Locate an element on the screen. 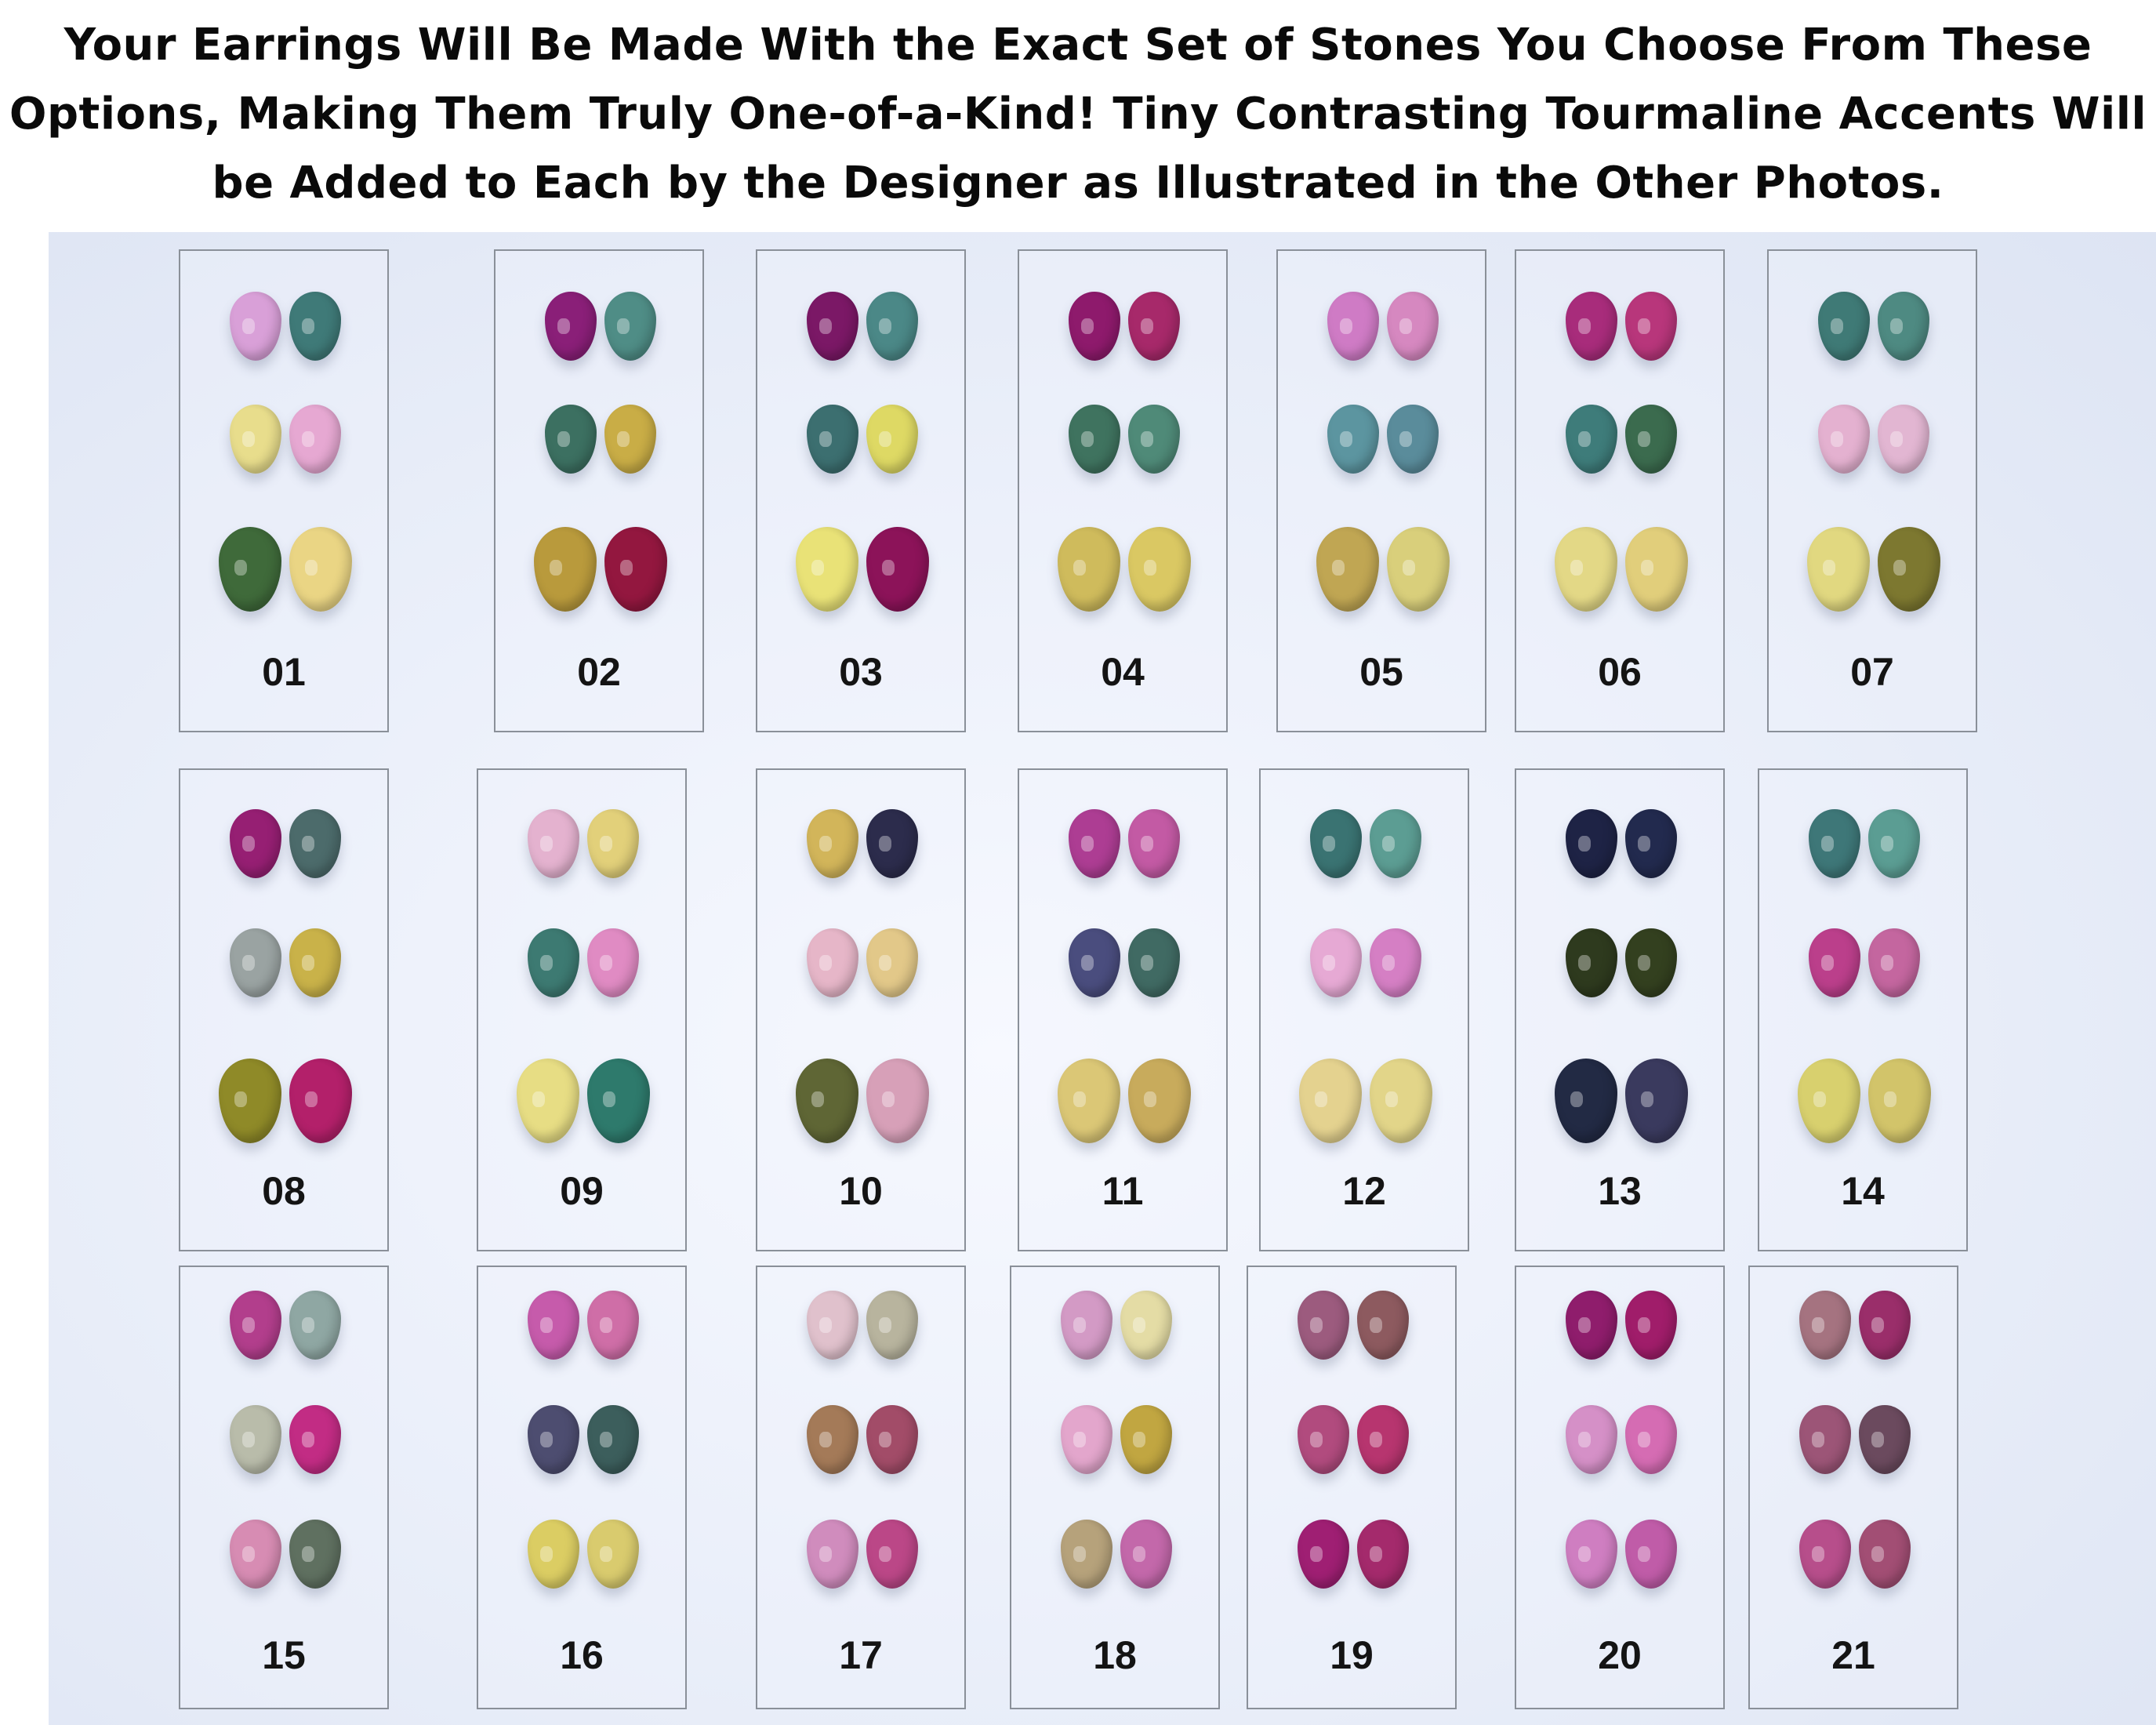 The height and width of the screenshot is (1725, 2156). stone-option-card: 18 is located at coordinates (1115, 1487).